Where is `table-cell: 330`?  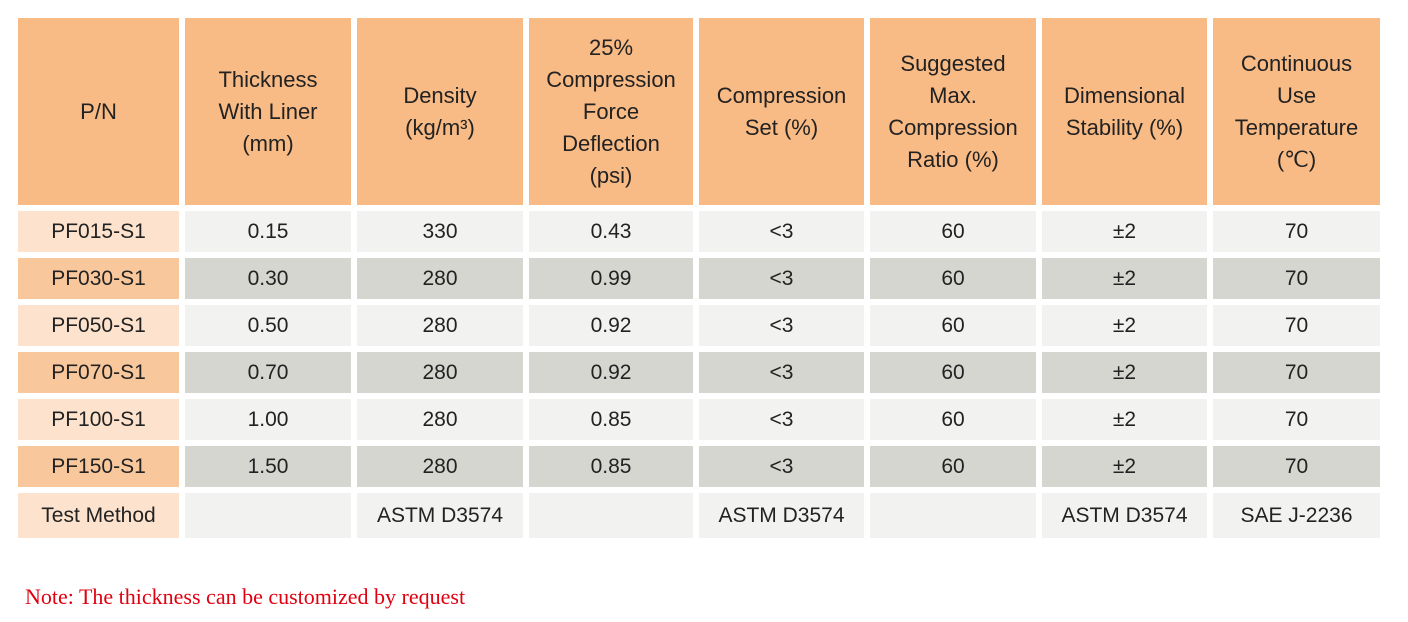 table-cell: 330 is located at coordinates (440, 231).